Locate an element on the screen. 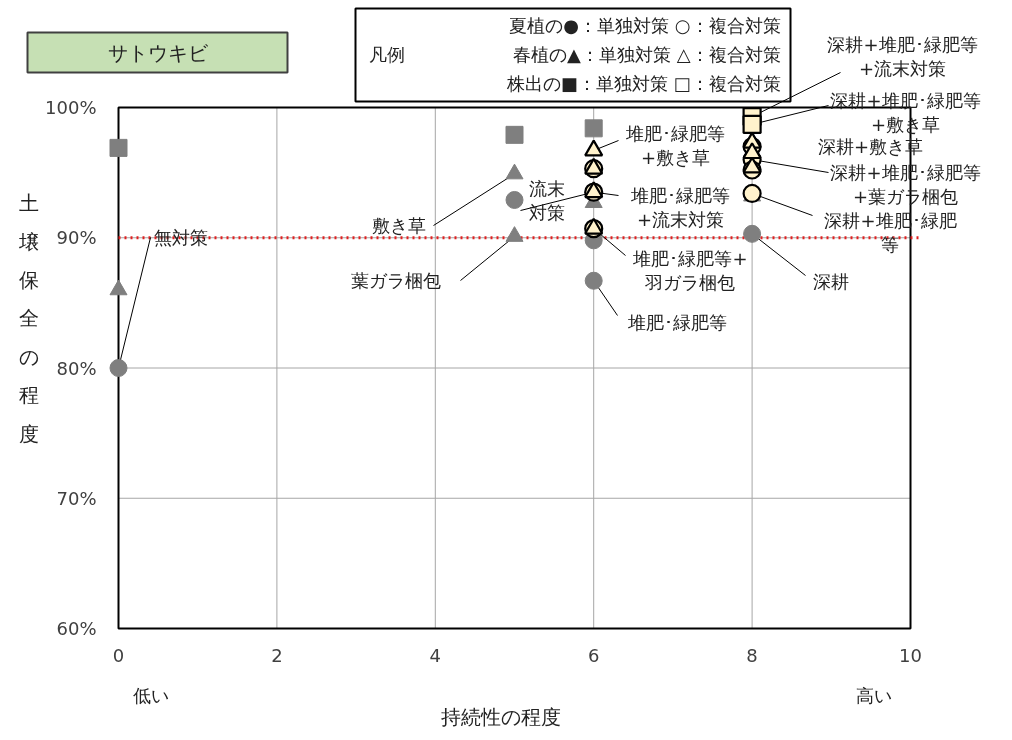 The width and height of the screenshot is (1012, 740). text: 低い is located at coordinates (150, 695).